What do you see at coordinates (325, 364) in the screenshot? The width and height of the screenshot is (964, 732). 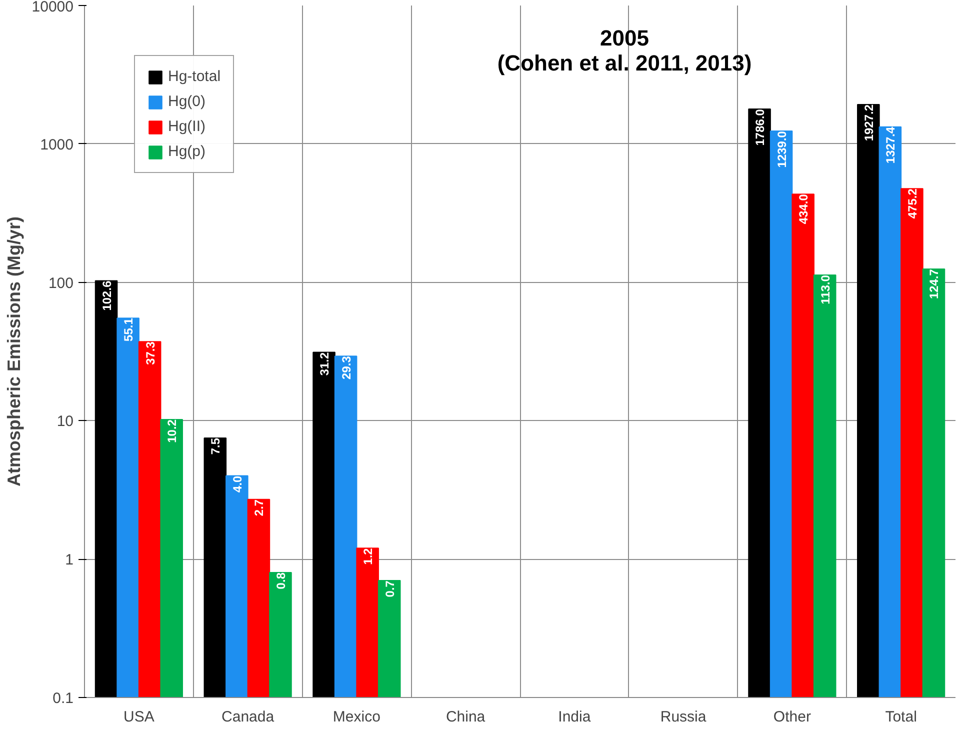 I see `data-label: 31.2` at bounding box center [325, 364].